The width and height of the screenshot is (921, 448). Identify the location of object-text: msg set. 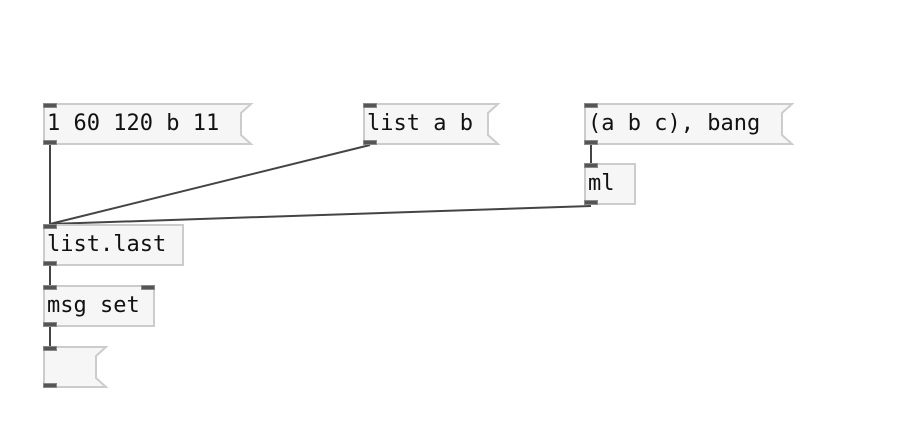
(93, 305).